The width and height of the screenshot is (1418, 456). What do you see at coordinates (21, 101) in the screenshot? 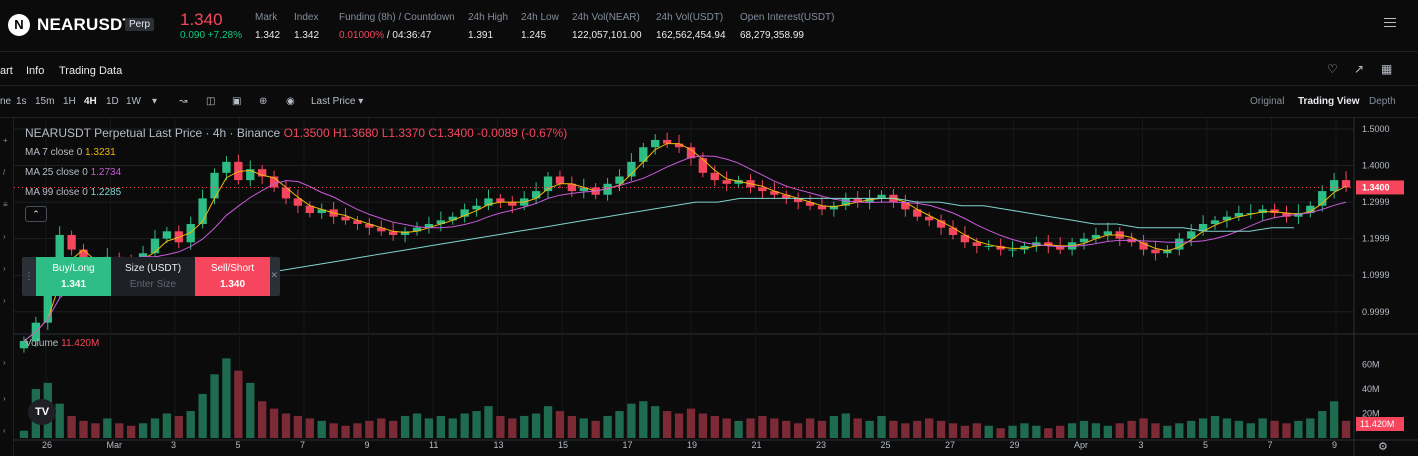
I see `interval-1s: 1s` at bounding box center [21, 101].